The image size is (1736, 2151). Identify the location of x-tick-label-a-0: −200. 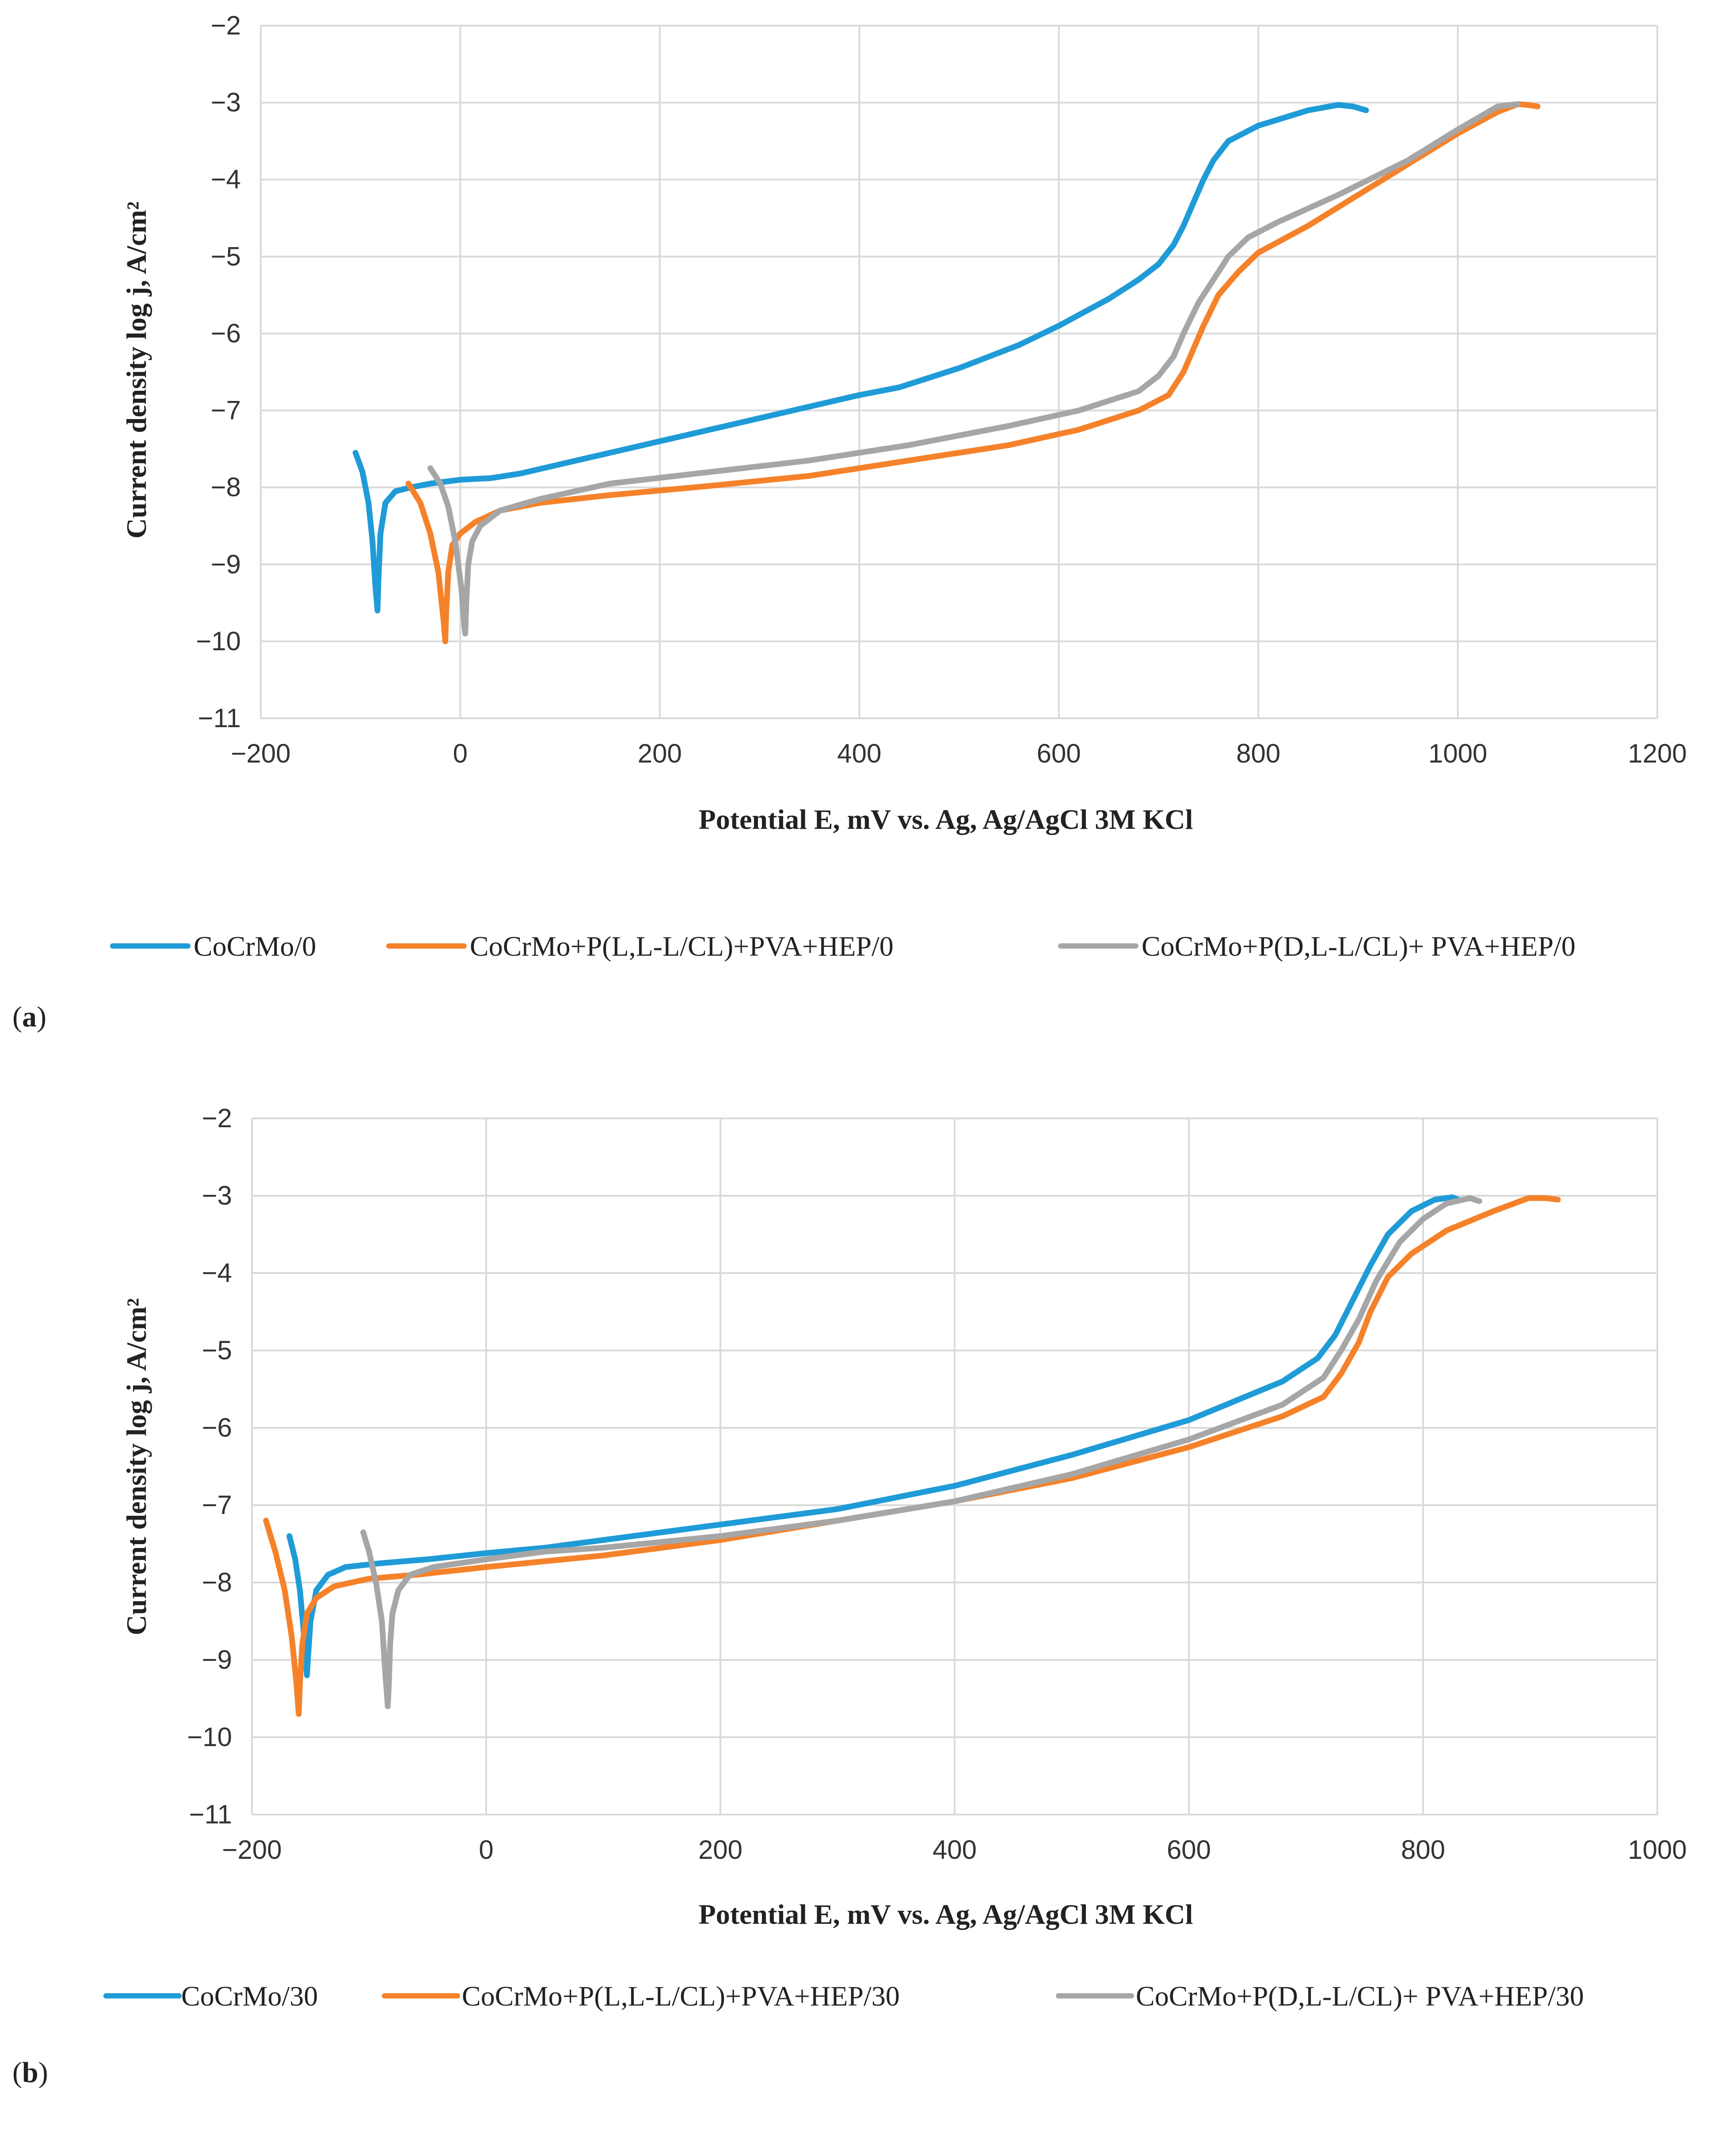
(260, 753).